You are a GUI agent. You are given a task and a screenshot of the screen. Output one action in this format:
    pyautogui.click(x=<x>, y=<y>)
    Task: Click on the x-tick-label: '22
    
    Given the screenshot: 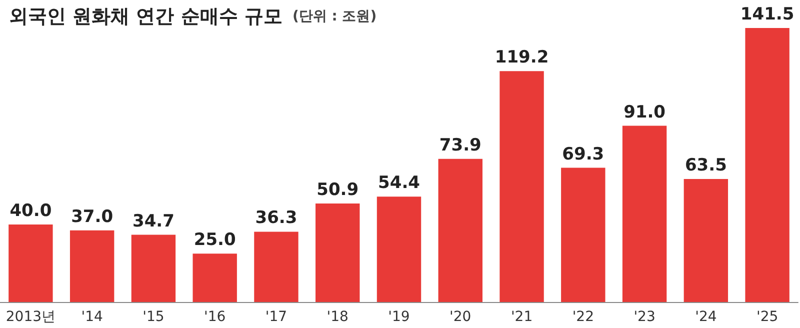 What is the action you would take?
    pyautogui.click(x=583, y=317)
    